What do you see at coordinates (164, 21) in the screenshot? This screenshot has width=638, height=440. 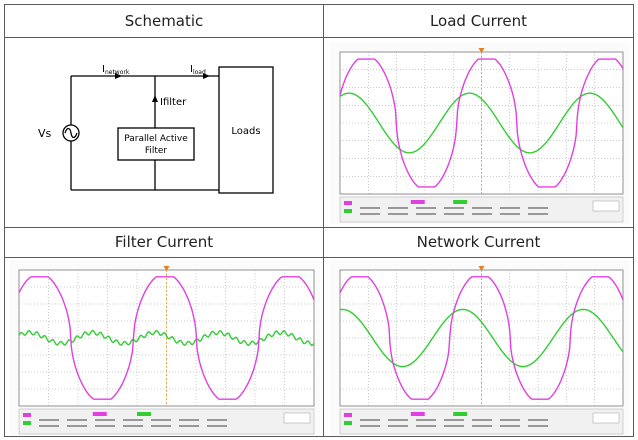 I see `schematic-title: Schematic` at bounding box center [164, 21].